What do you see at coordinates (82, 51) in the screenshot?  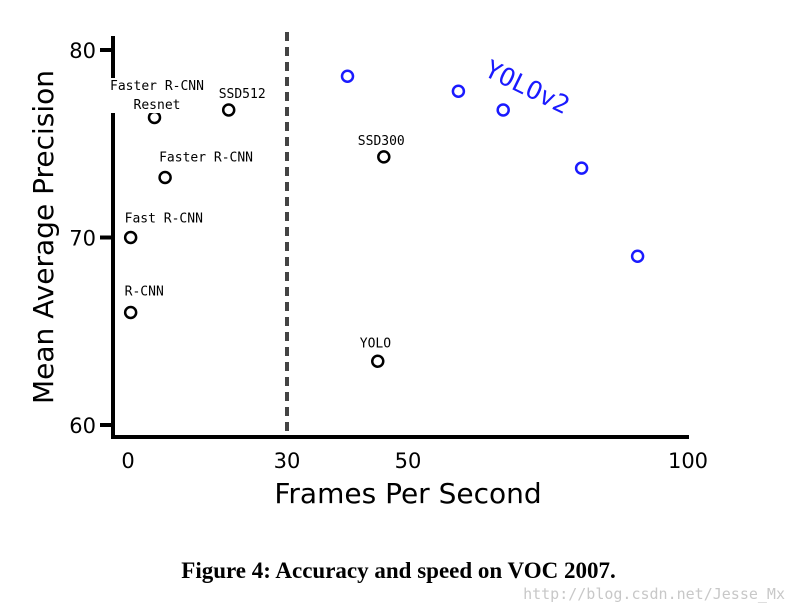 I see `y-tick-label: 80` at bounding box center [82, 51].